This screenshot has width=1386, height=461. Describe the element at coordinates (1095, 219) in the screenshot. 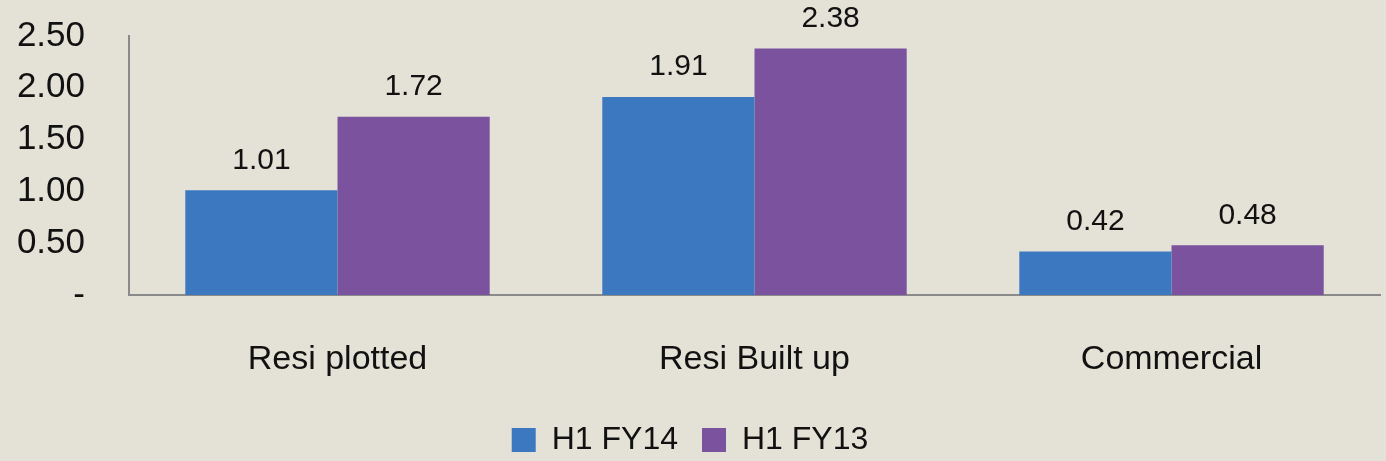

I see `data-label: 0.42` at that location.